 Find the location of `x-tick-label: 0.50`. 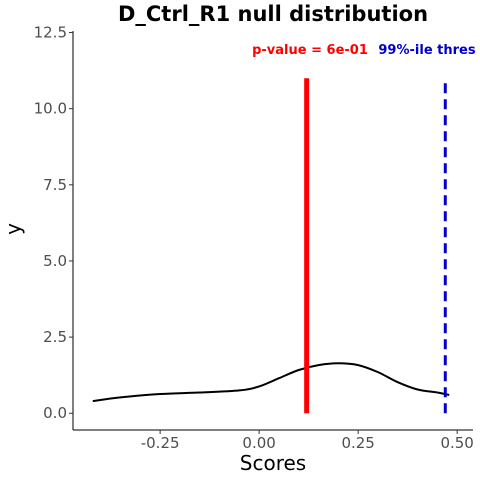

x-tick-label: 0.50 is located at coordinates (456, 443).